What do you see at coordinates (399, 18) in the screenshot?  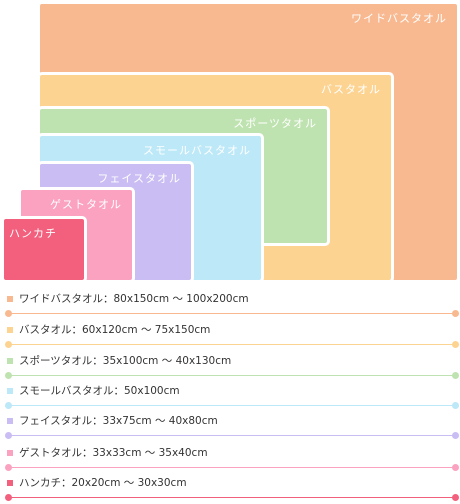 I see `towel-wide-bath-label: ワイドバスタオル` at bounding box center [399, 18].